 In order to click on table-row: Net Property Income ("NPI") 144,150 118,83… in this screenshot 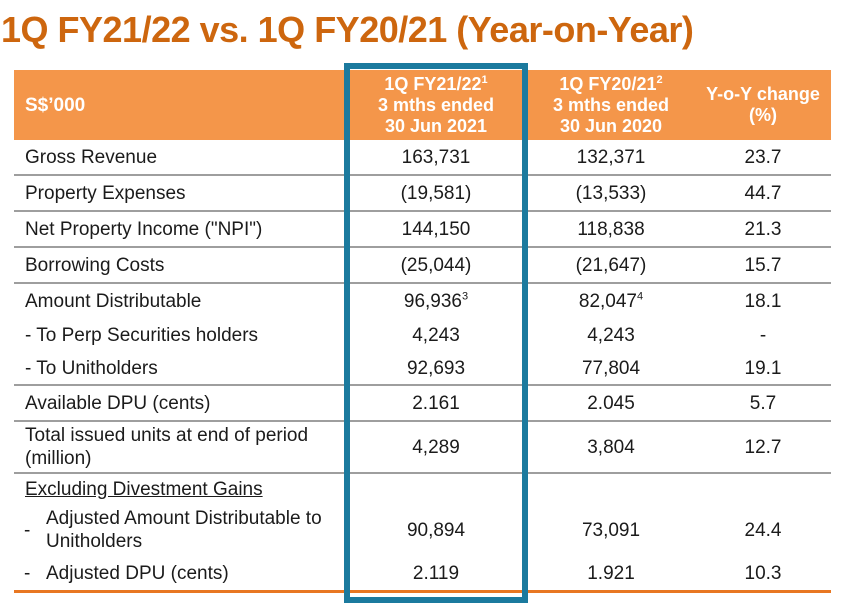, I will do `click(422, 230)`.